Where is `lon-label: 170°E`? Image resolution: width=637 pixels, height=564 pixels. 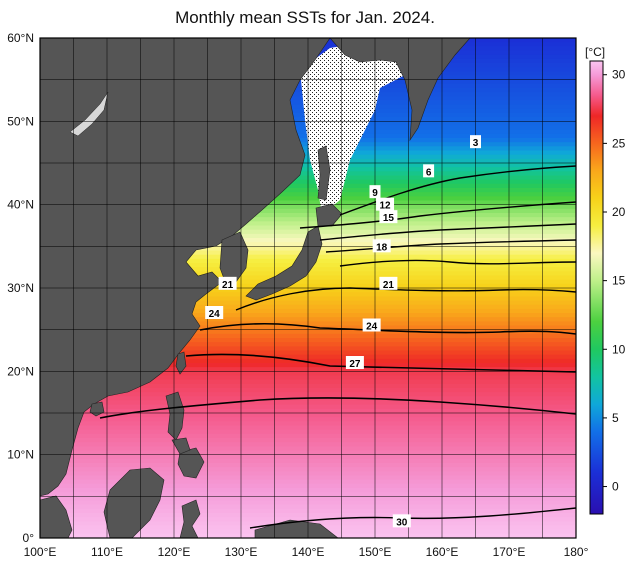
lon-label: 170°E is located at coordinates (509, 552).